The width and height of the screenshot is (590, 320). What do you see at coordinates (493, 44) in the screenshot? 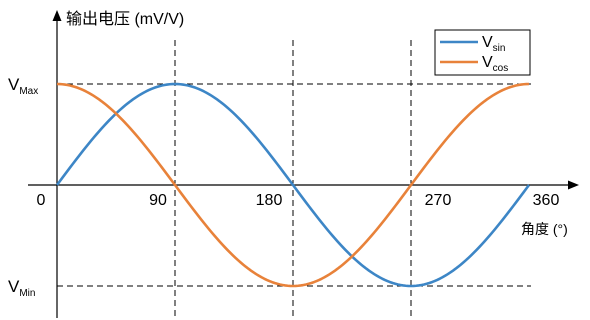
I see `legend-label-sin: Vsin` at bounding box center [493, 44].